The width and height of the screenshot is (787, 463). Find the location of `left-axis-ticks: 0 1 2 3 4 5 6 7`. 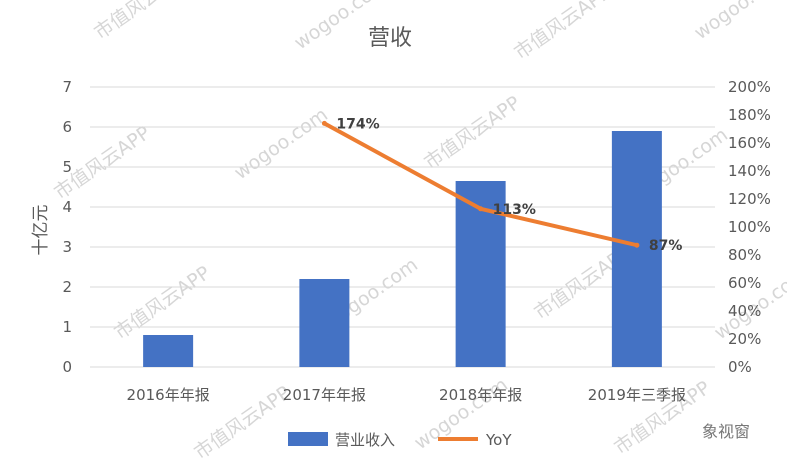

left-axis-ticks: 0 1 2 3 4 5 6 7 is located at coordinates (67, 227).